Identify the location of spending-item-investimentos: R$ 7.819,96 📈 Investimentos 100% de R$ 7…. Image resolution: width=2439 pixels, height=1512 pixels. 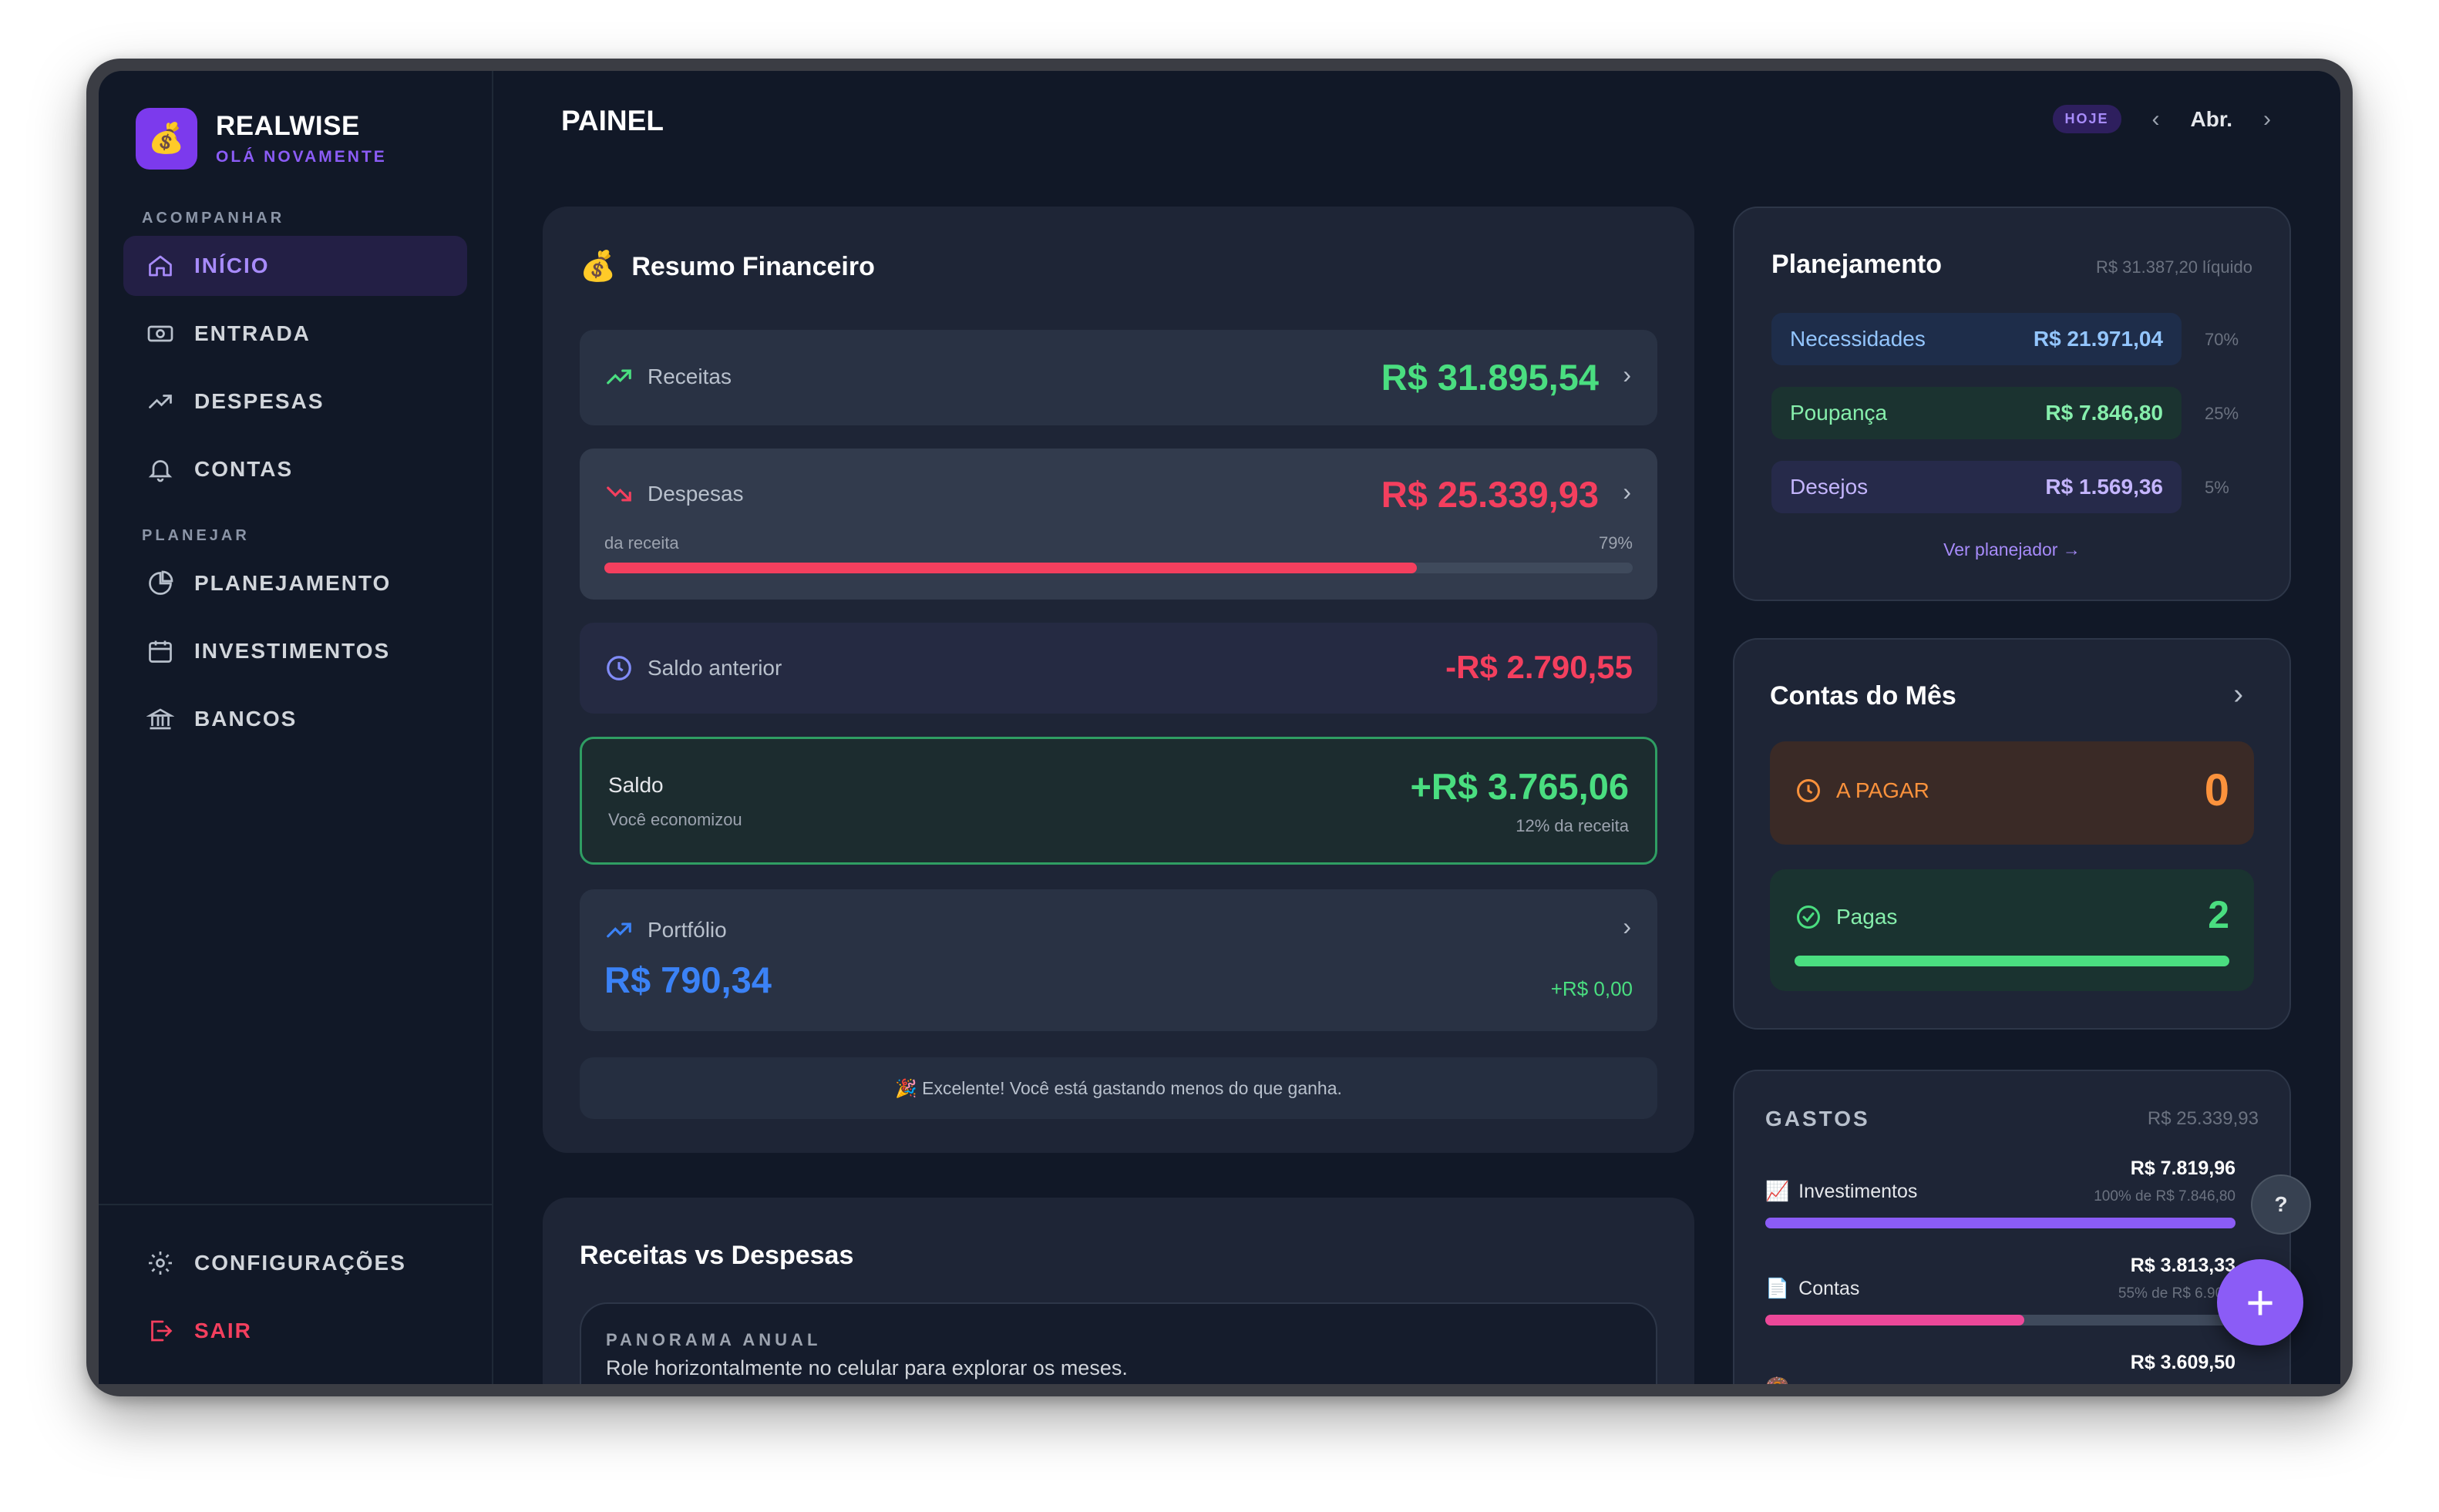
(2000, 1200).